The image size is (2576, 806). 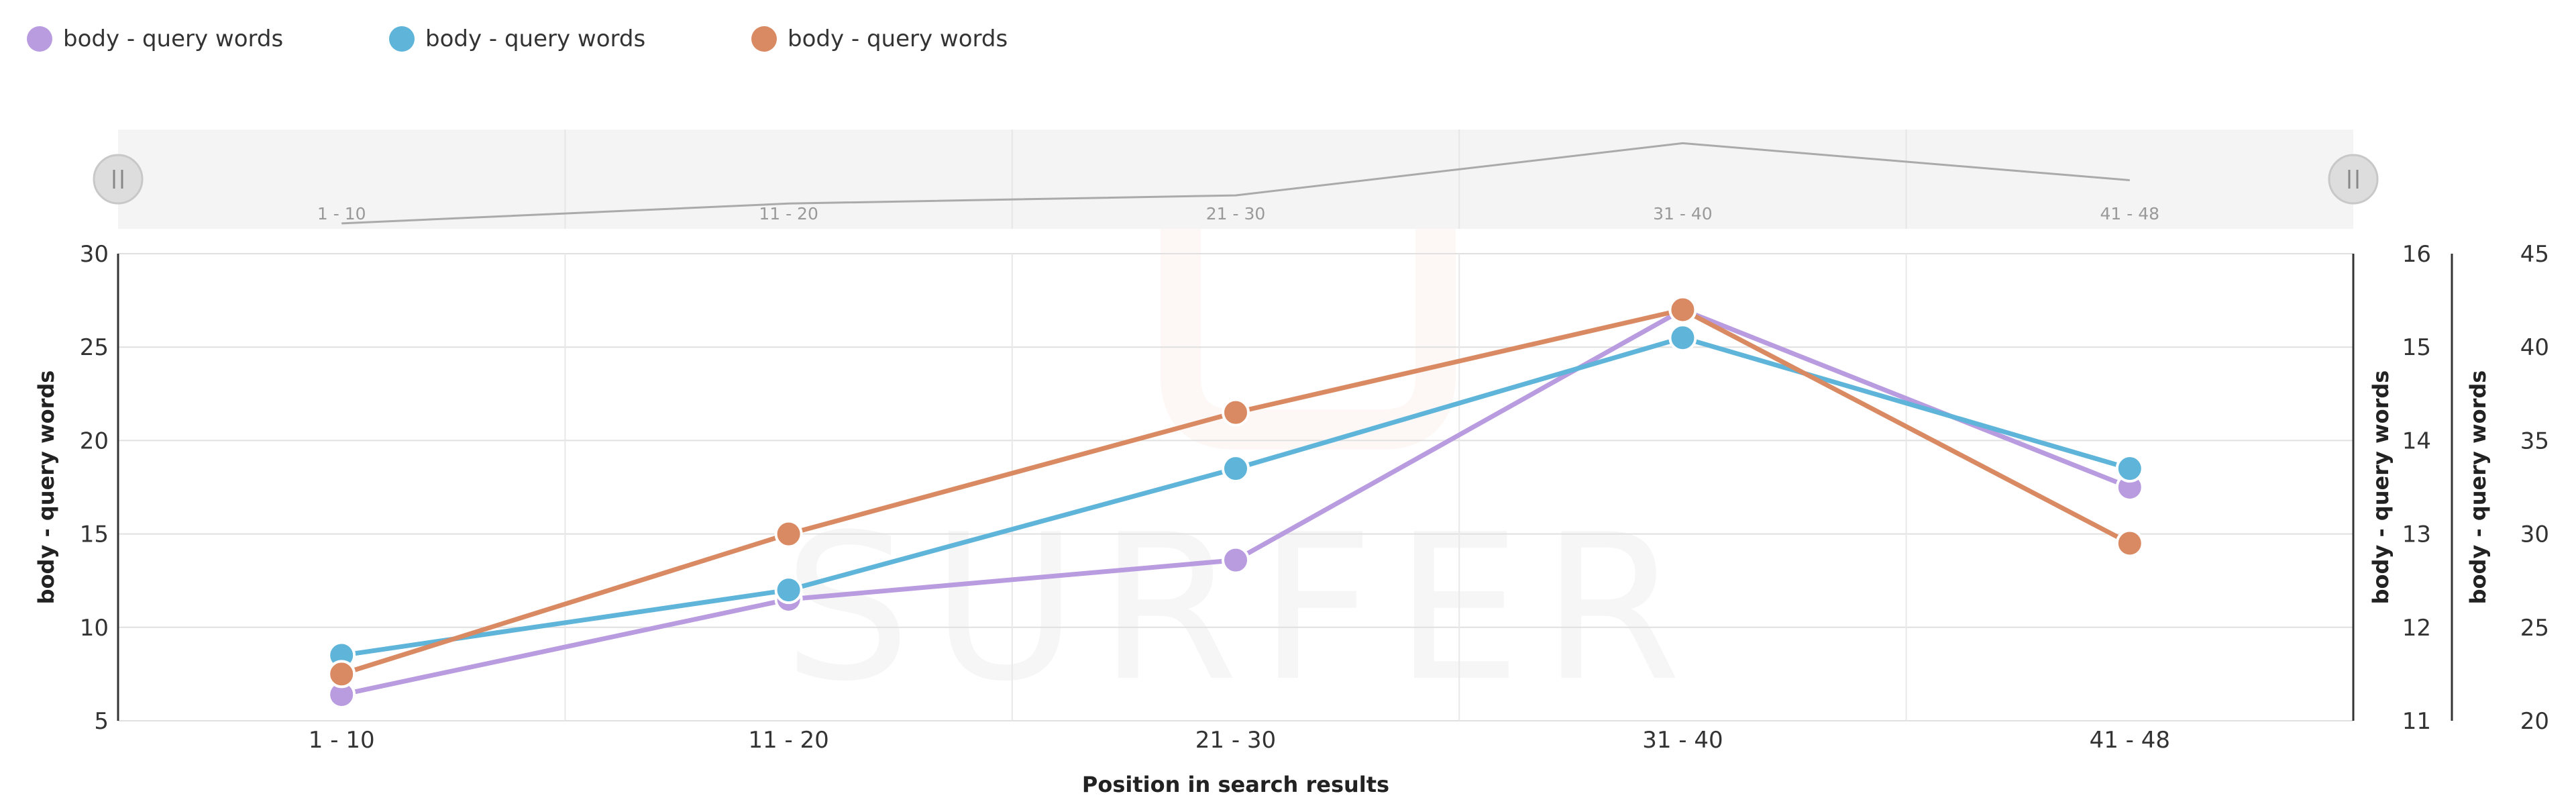 What do you see at coordinates (788, 740) in the screenshot?
I see `x-tick-label: 11 - 20` at bounding box center [788, 740].